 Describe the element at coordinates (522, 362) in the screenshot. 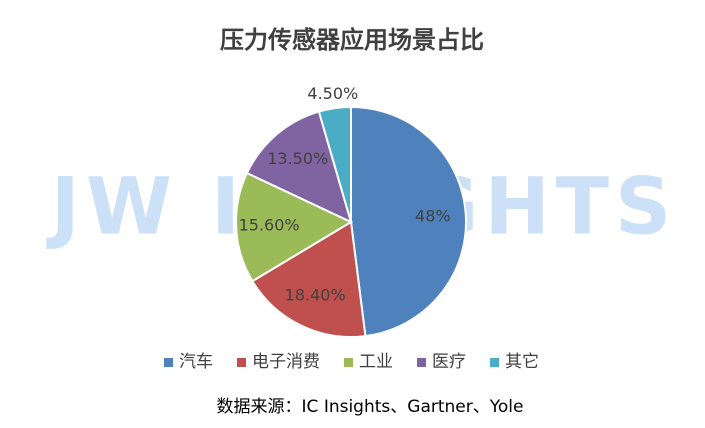

I see `legend-label: 其它` at that location.